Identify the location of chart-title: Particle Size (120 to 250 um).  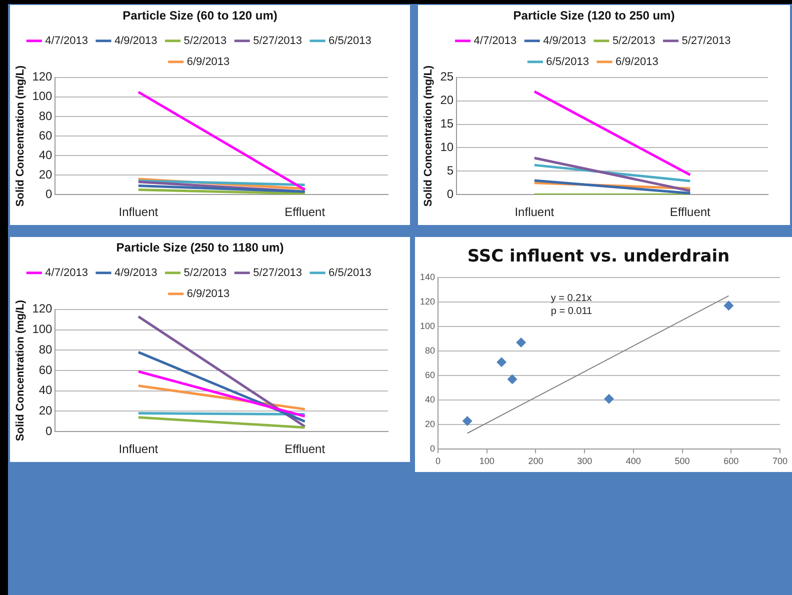
(594, 15).